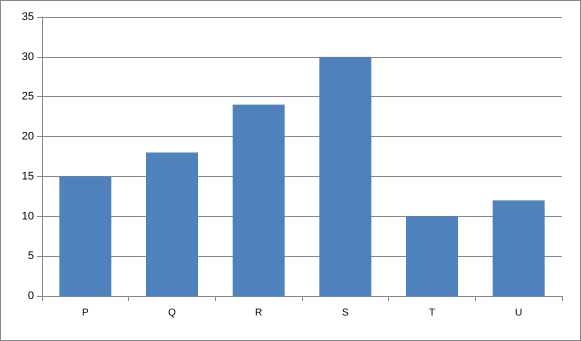 Image resolution: width=581 pixels, height=341 pixels. Describe the element at coordinates (31, 296) in the screenshot. I see `y-tick-label: 0` at that location.